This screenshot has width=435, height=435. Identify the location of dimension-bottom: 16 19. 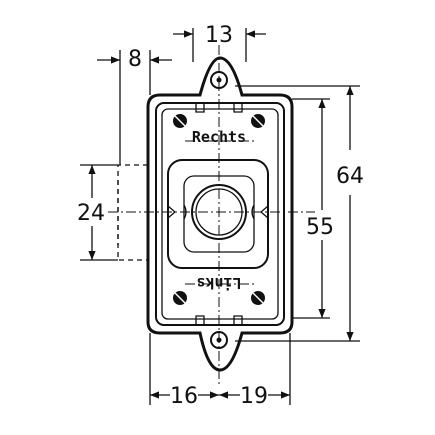
(220, 371).